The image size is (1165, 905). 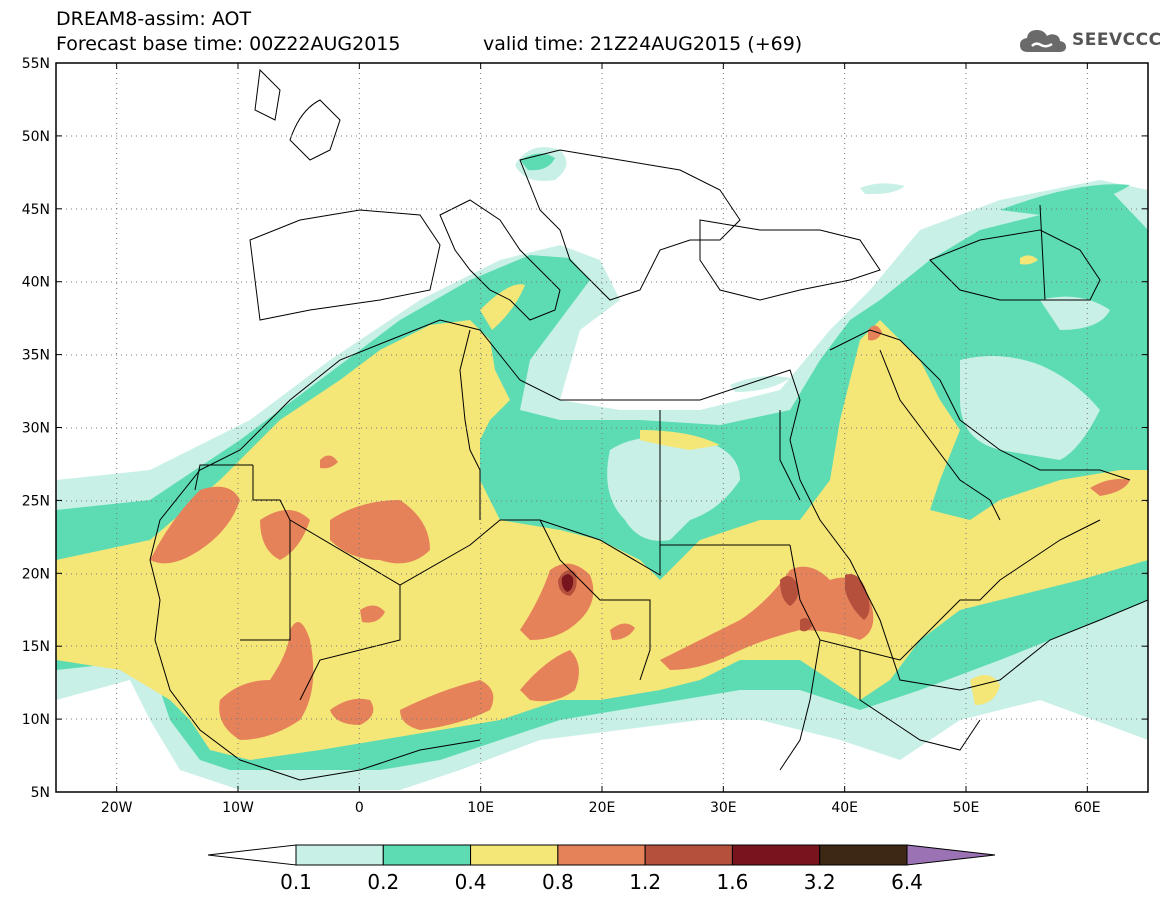 What do you see at coordinates (238, 808) in the screenshot?
I see `lon-tick-label: 10W` at bounding box center [238, 808].